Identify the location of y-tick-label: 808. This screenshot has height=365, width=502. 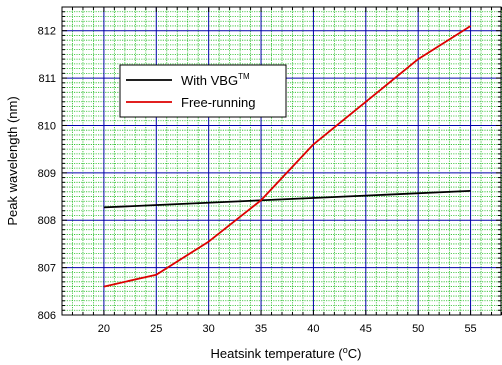
(47, 221).